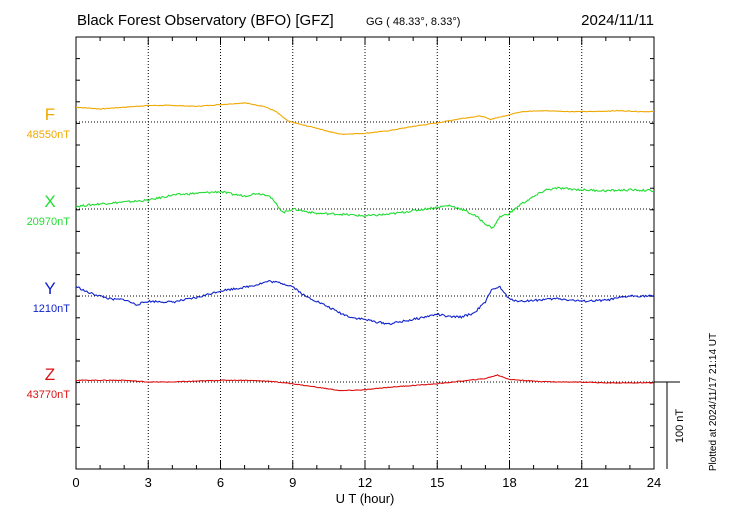 The height and width of the screenshot is (520, 730). I want to click on series-line-Z, so click(365, 383).